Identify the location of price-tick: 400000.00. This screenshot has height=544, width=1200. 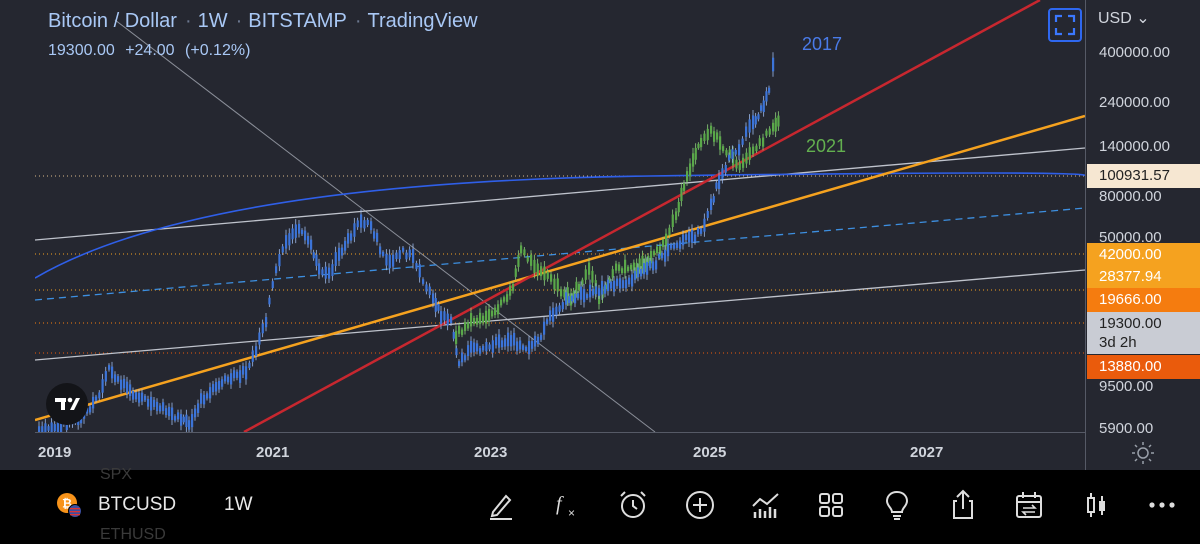
(1134, 52).